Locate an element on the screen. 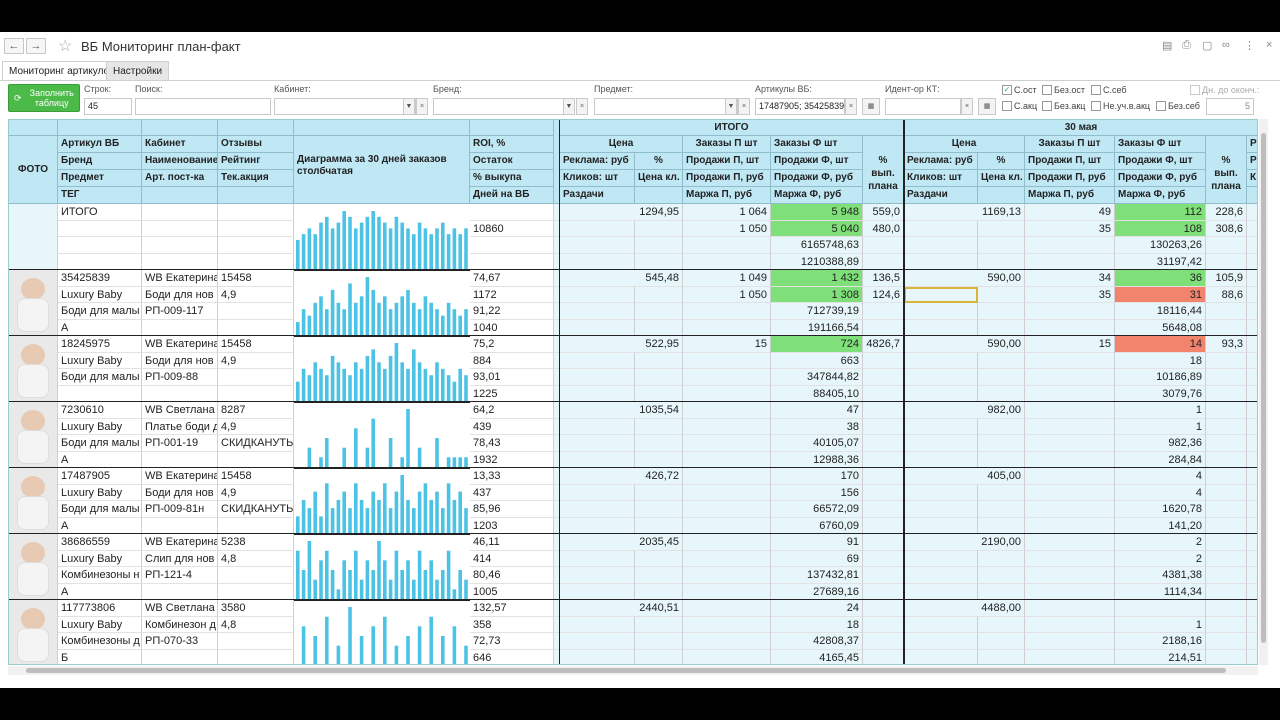 The width and height of the screenshot is (1280, 720). grid-cell: 982,36 is located at coordinates (1160, 443).